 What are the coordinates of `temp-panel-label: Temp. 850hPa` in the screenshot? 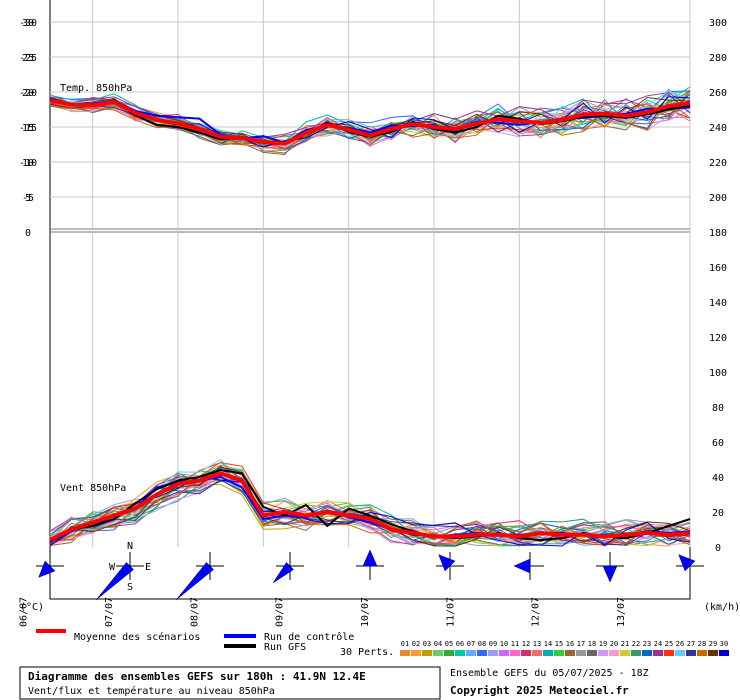 It's located at (96, 88).